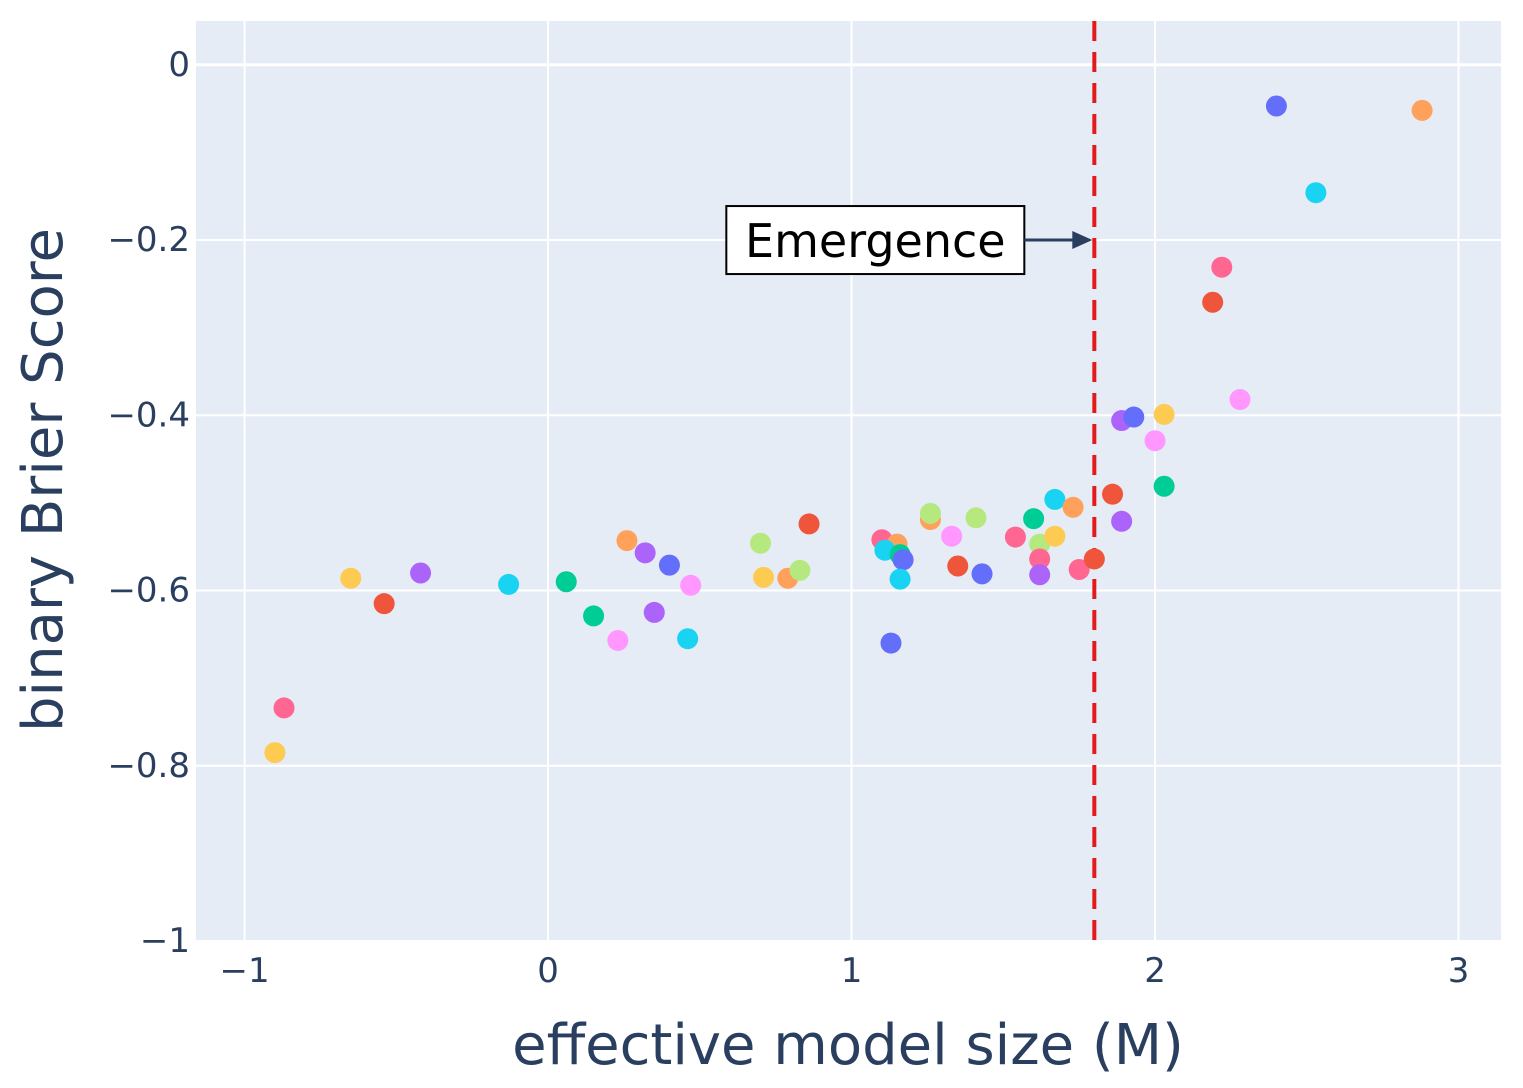  What do you see at coordinates (165, 941) in the screenshot?
I see `y-tick-label: −1` at bounding box center [165, 941].